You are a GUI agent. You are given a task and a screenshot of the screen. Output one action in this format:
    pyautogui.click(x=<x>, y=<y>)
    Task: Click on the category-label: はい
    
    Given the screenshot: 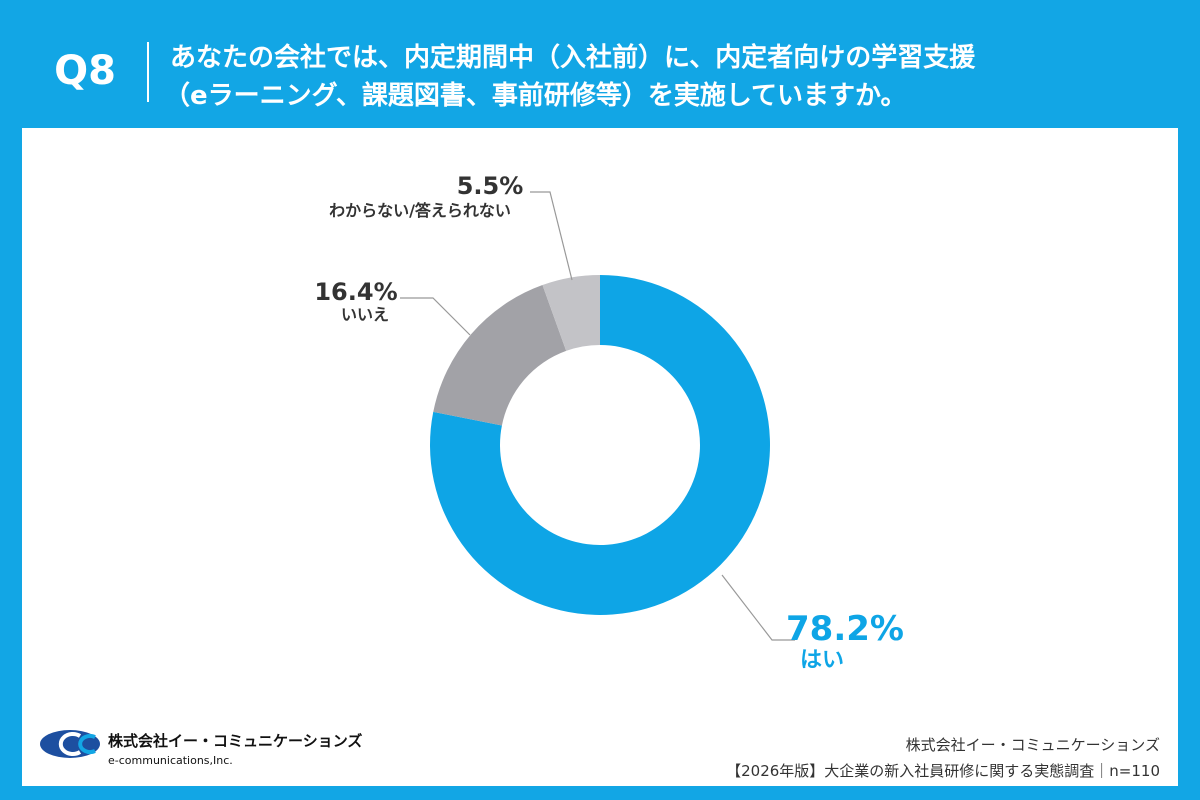 What is the action you would take?
    pyautogui.click(x=822, y=660)
    